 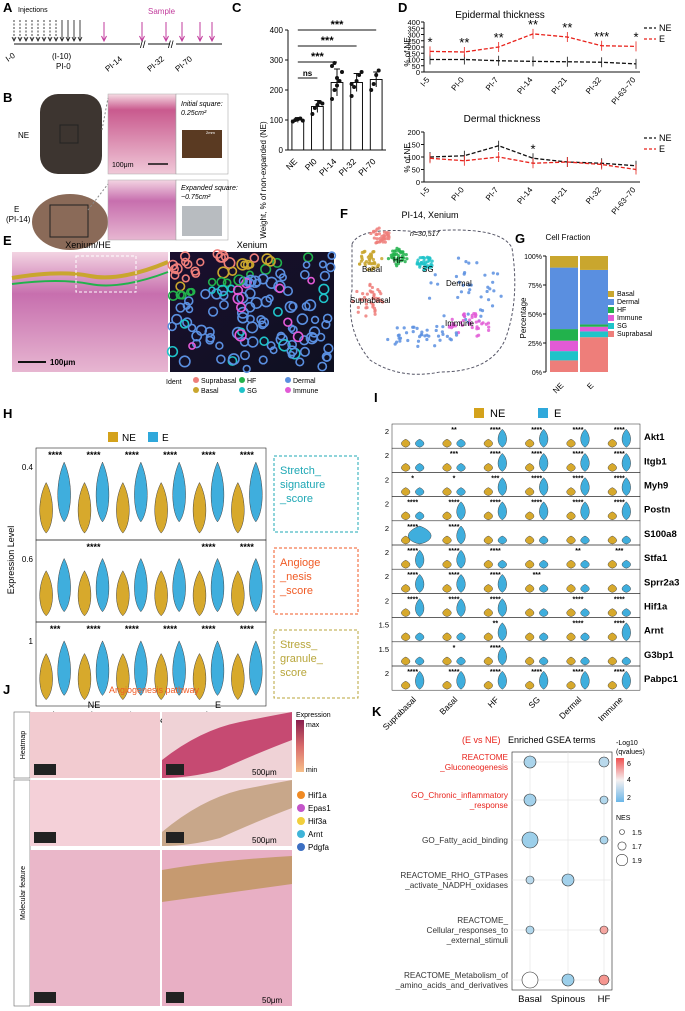 I want to click on c-ytick-label: 100, so click(x=277, y=120).